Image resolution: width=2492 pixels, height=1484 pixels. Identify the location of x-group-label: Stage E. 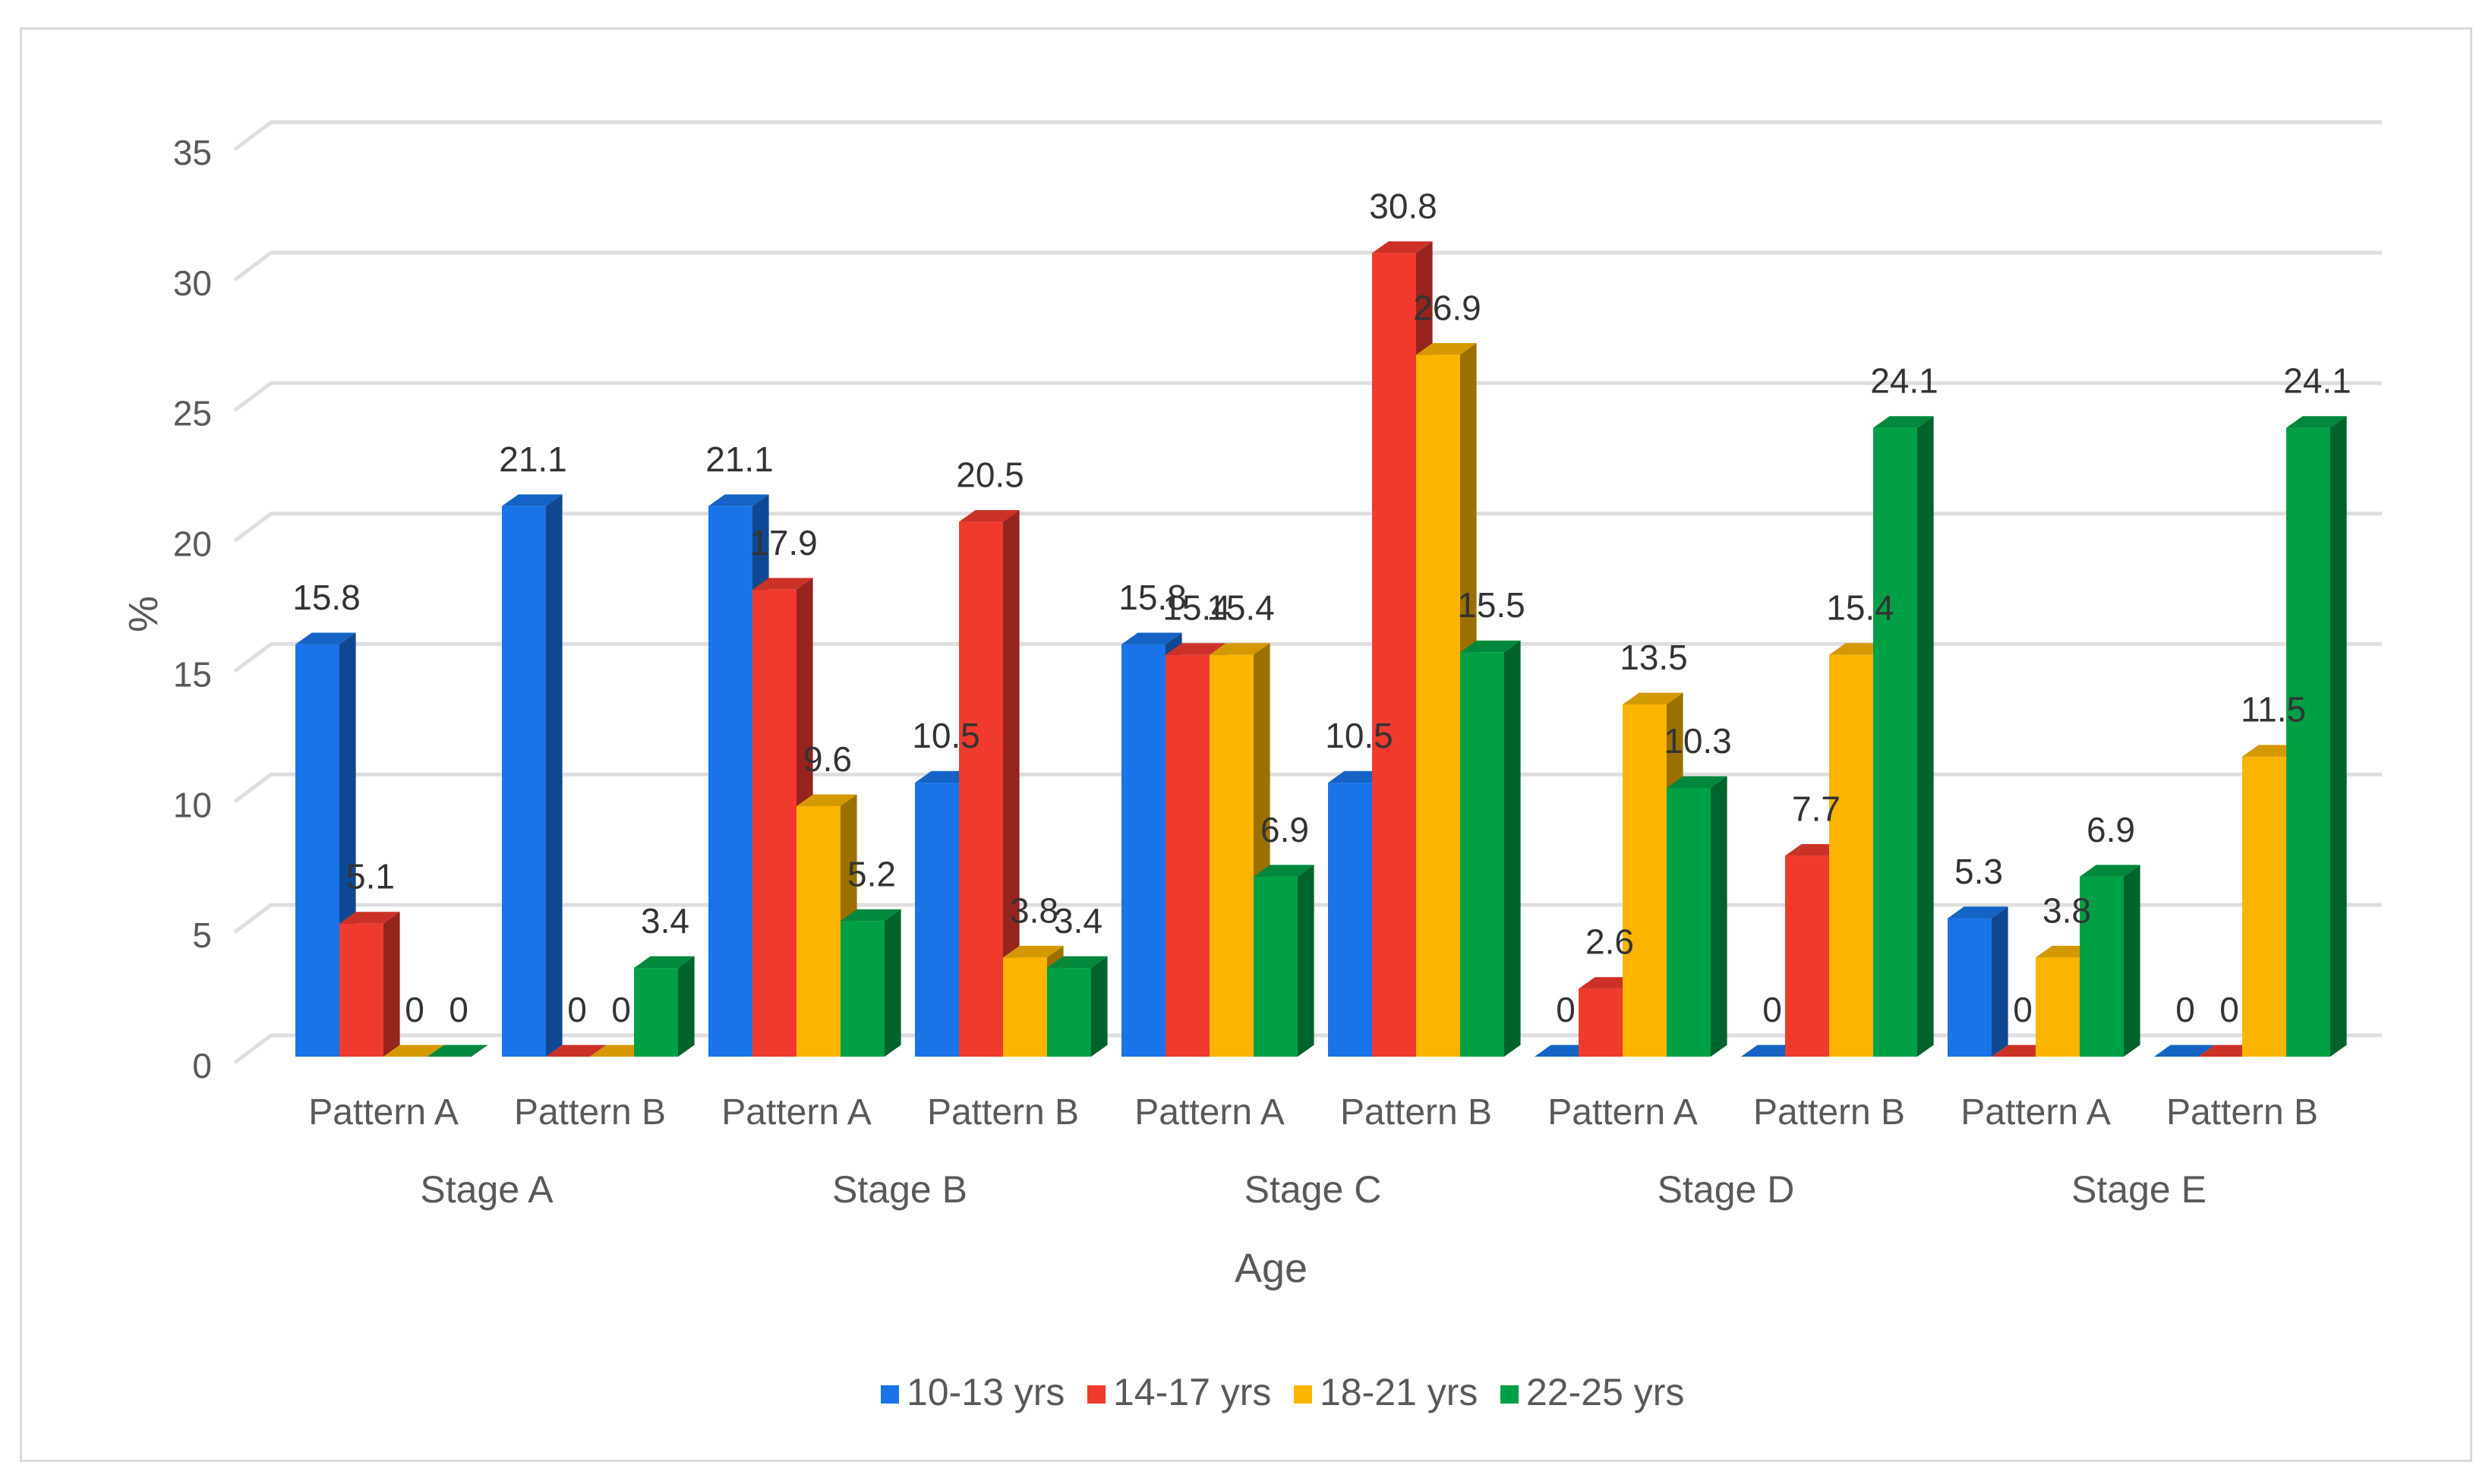
(2139, 1189).